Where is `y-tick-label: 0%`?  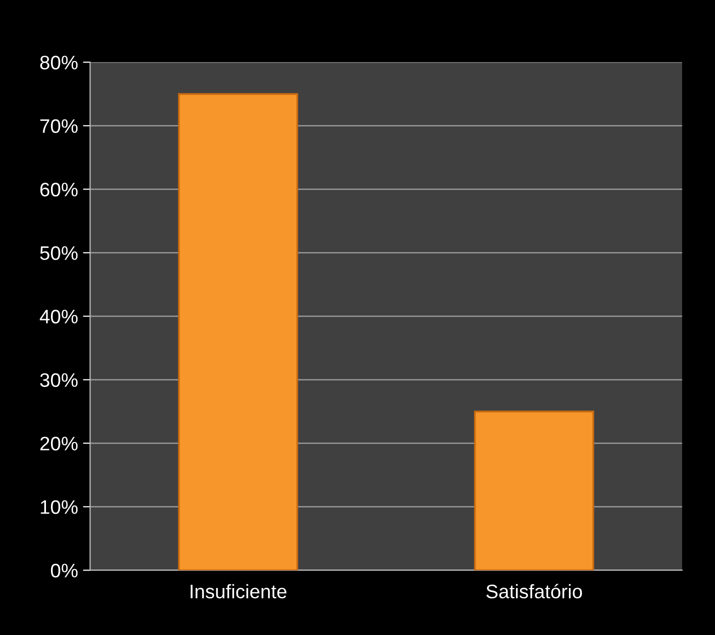 y-tick-label: 0% is located at coordinates (64, 571).